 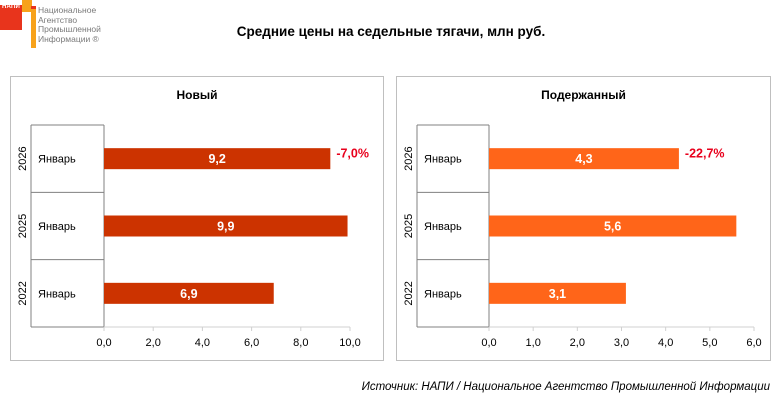 I want to click on bar-value-label: 9,9, so click(x=225, y=227).